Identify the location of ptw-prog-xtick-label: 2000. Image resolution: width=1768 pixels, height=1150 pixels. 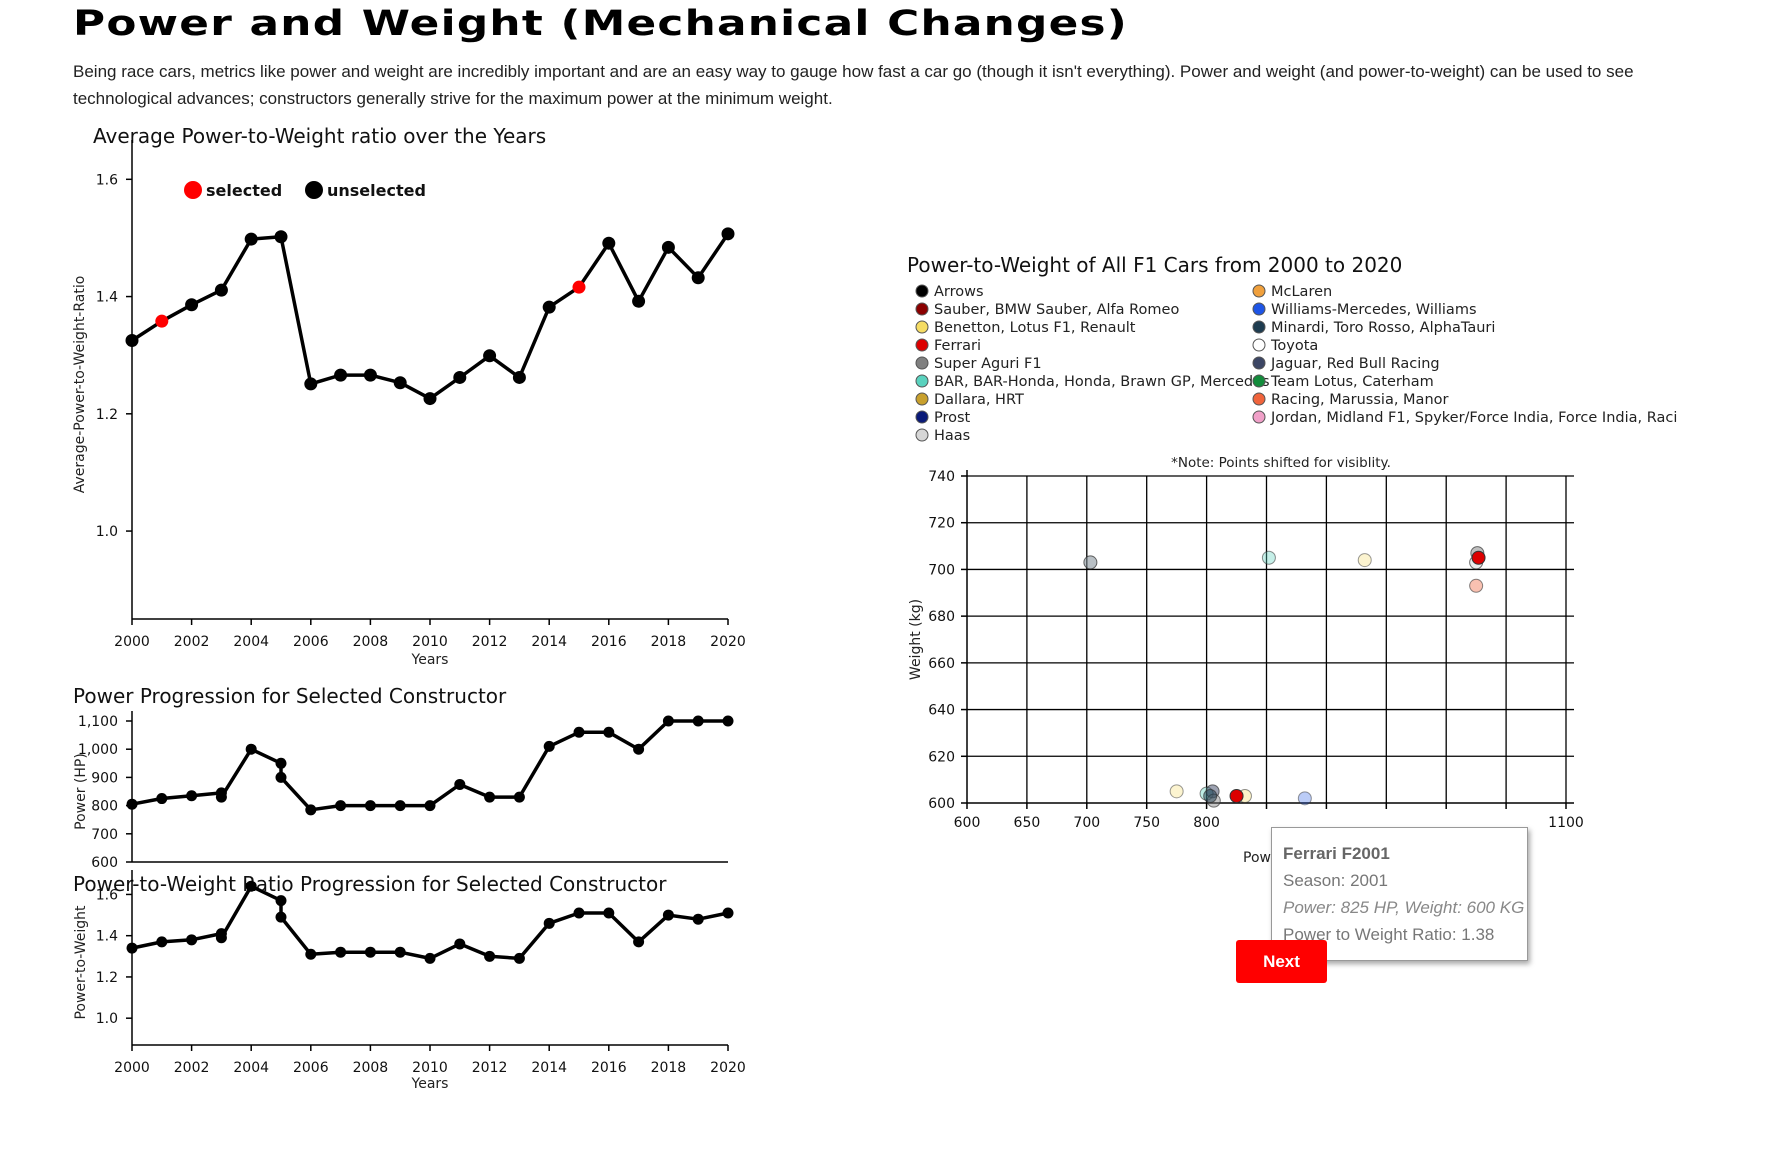
(132, 1068).